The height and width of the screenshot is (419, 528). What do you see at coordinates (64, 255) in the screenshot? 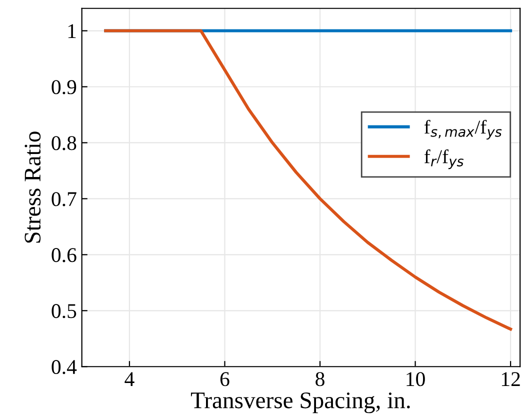
I see `y-tick-label: 0.6` at bounding box center [64, 255].